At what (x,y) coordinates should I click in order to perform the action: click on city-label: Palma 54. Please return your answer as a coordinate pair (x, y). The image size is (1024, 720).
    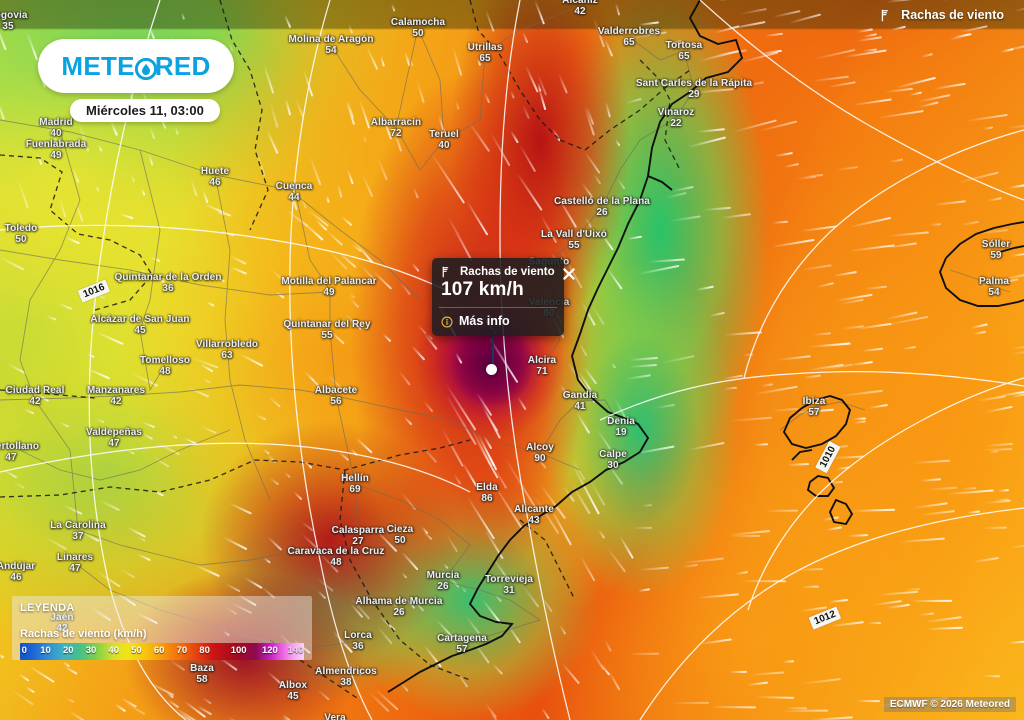
    Looking at the image, I should click on (994, 287).